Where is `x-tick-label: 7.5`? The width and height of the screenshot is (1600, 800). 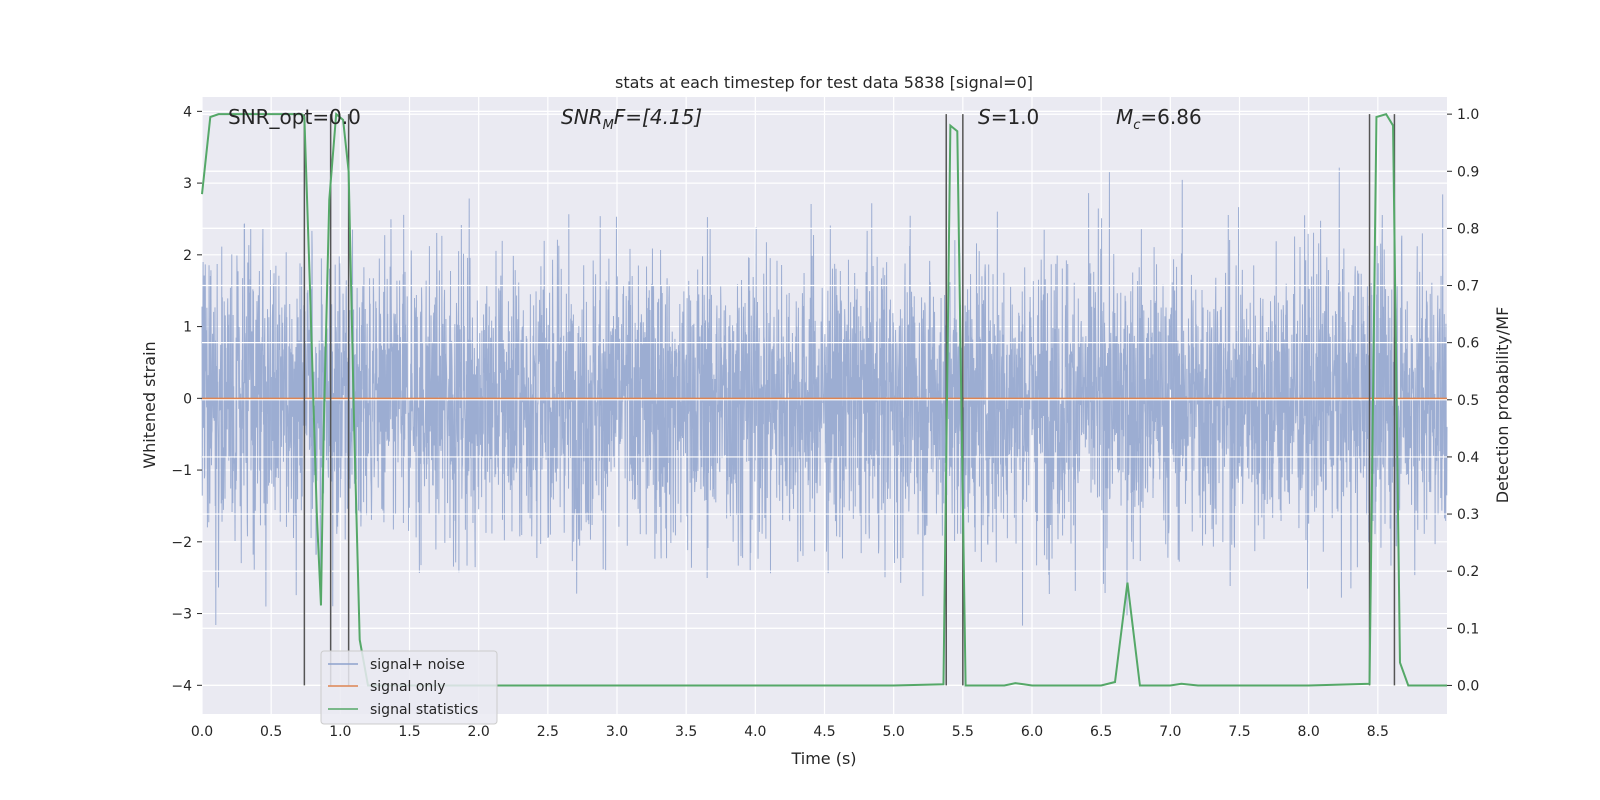 x-tick-label: 7.5 is located at coordinates (1239, 732).